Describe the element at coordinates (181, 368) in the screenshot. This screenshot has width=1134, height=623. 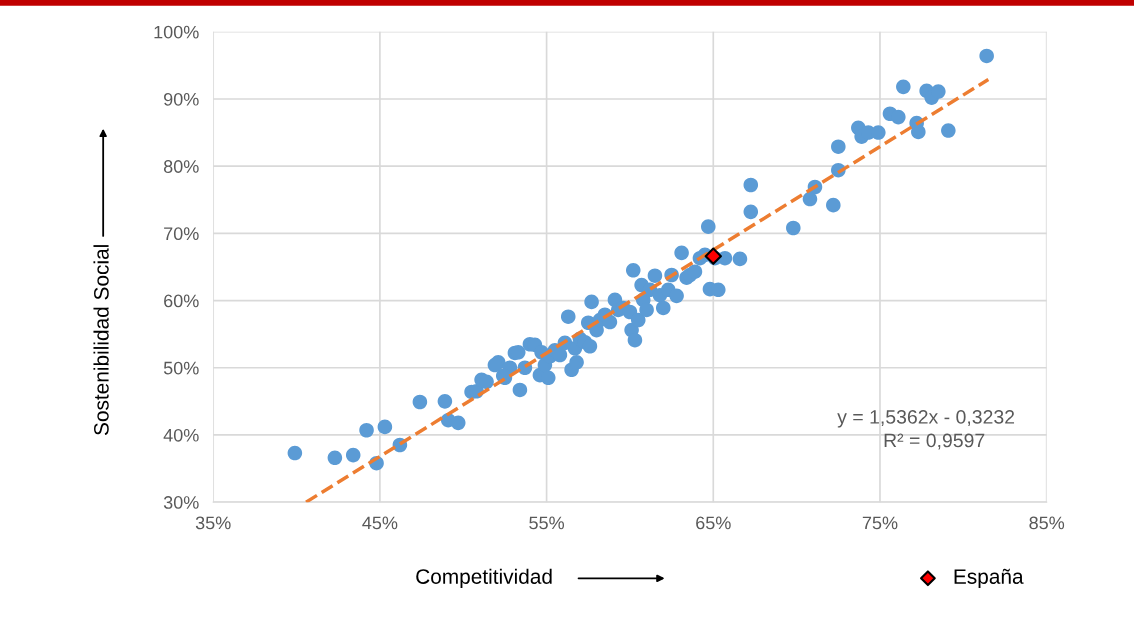
I see `y-tick-label: 50%` at that location.